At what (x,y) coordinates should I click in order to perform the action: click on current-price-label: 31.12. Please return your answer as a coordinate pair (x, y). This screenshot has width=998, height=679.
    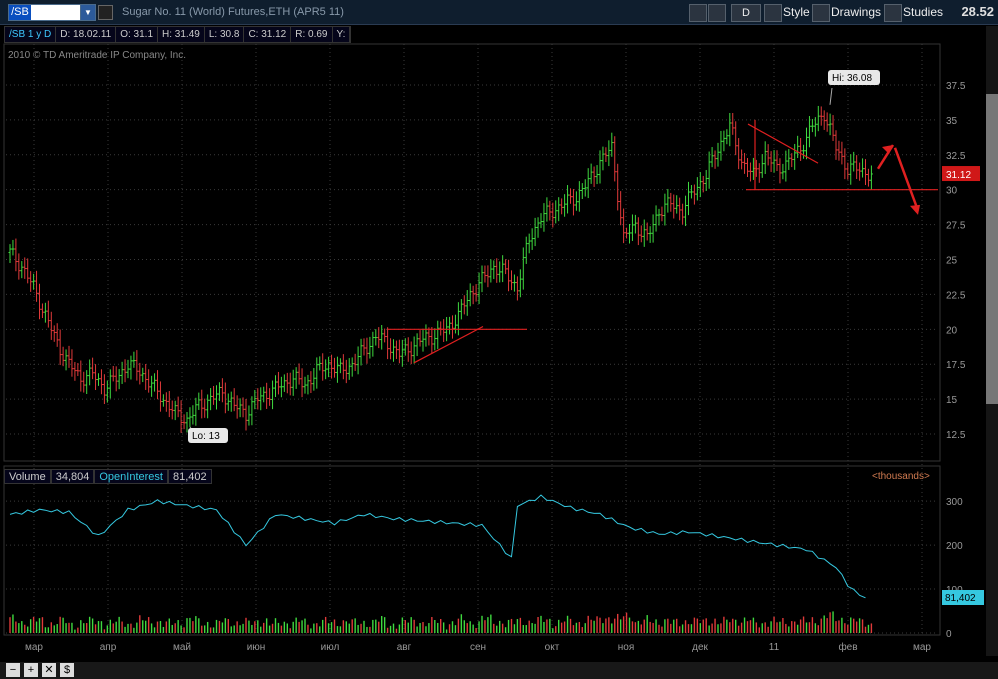
    Looking at the image, I should click on (958, 175).